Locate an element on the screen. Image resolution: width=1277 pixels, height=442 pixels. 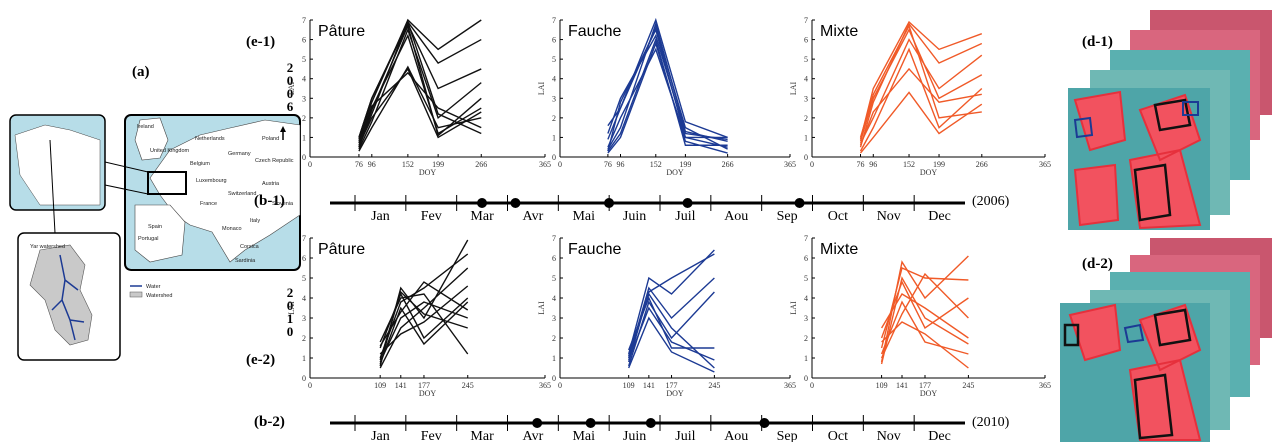
map-label: Monaco is located at coordinates (232, 229).